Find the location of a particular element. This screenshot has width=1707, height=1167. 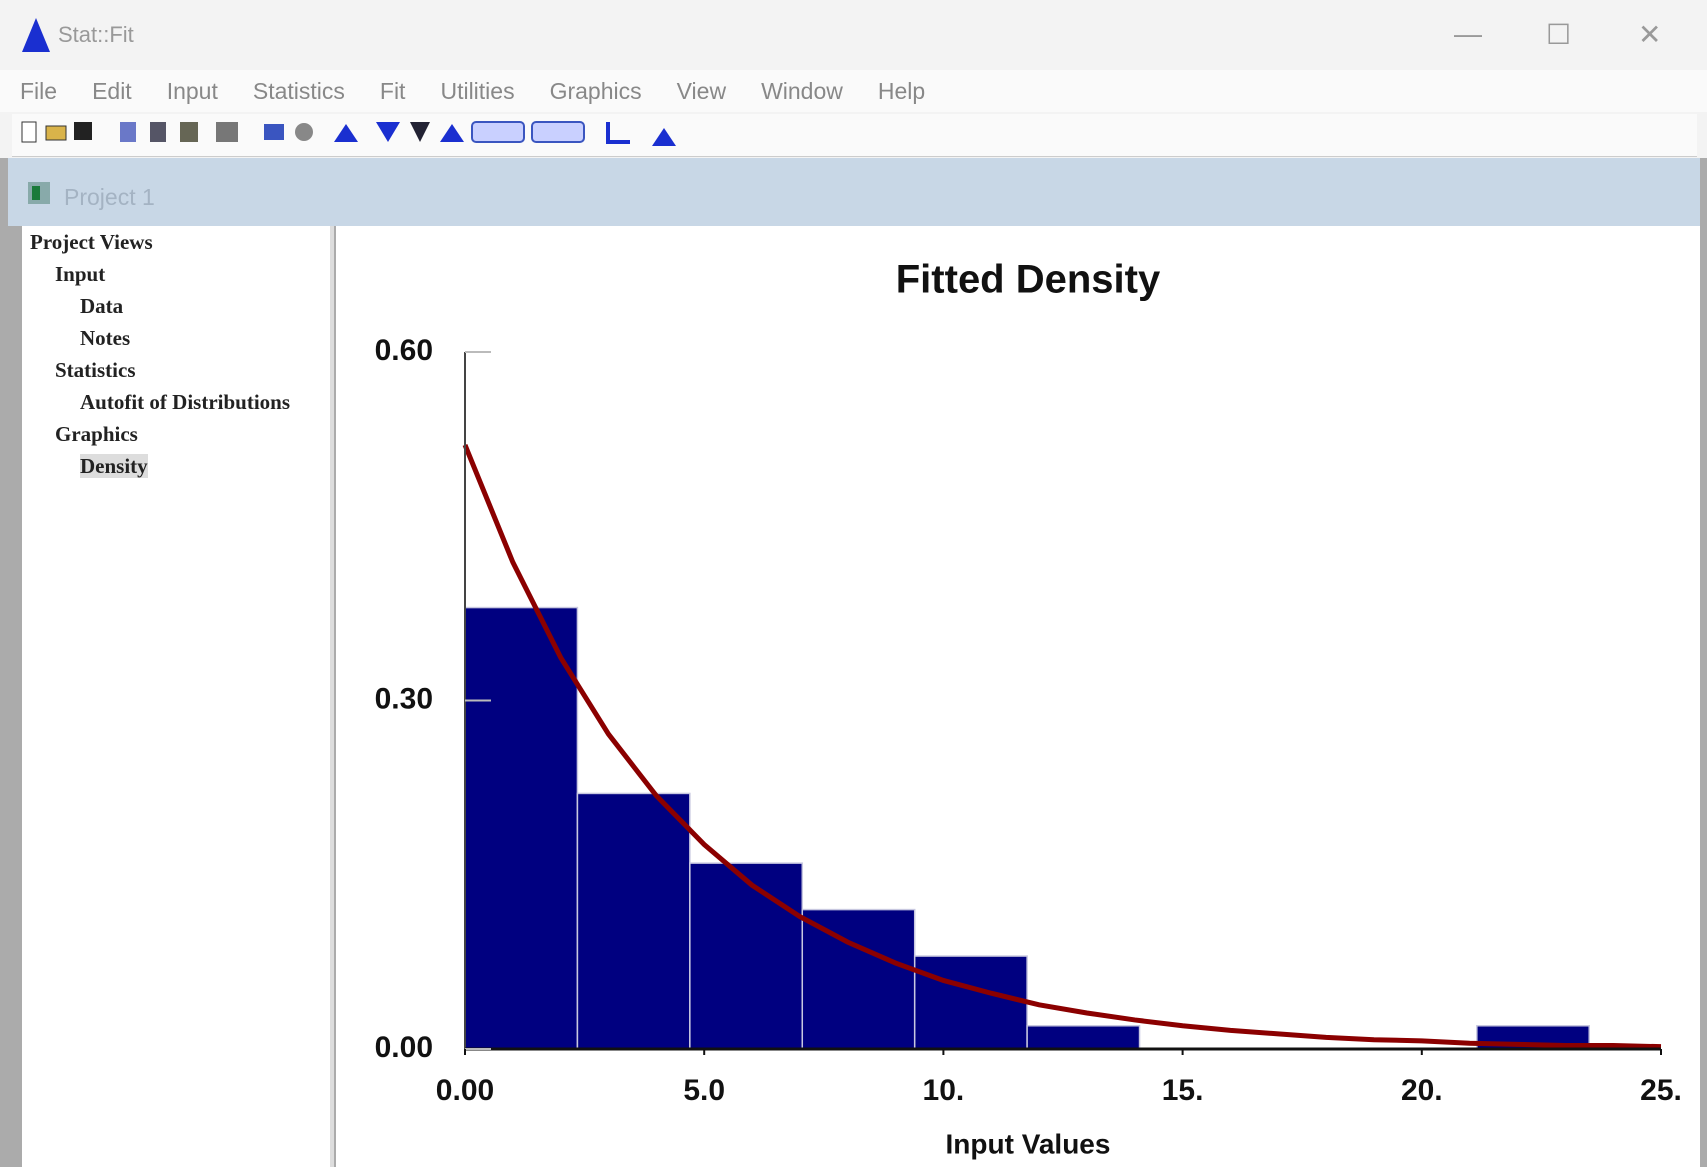

close-button: ✕ is located at coordinates (1650, 34).